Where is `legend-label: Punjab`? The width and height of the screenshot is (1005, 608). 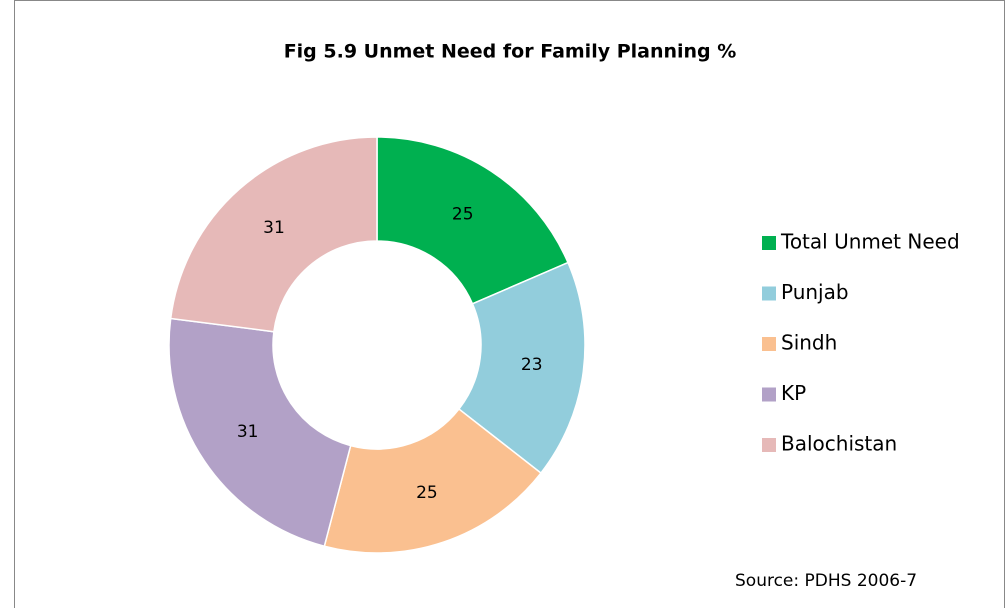 legend-label: Punjab is located at coordinates (815, 292).